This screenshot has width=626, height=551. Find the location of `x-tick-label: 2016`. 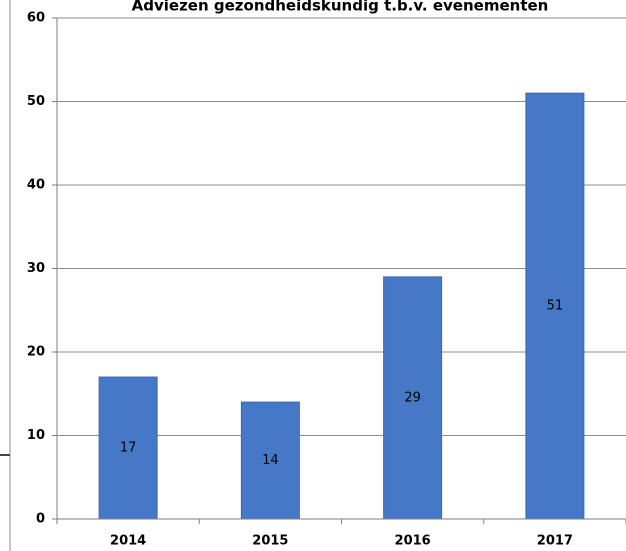

x-tick-label: 2016 is located at coordinates (413, 541).